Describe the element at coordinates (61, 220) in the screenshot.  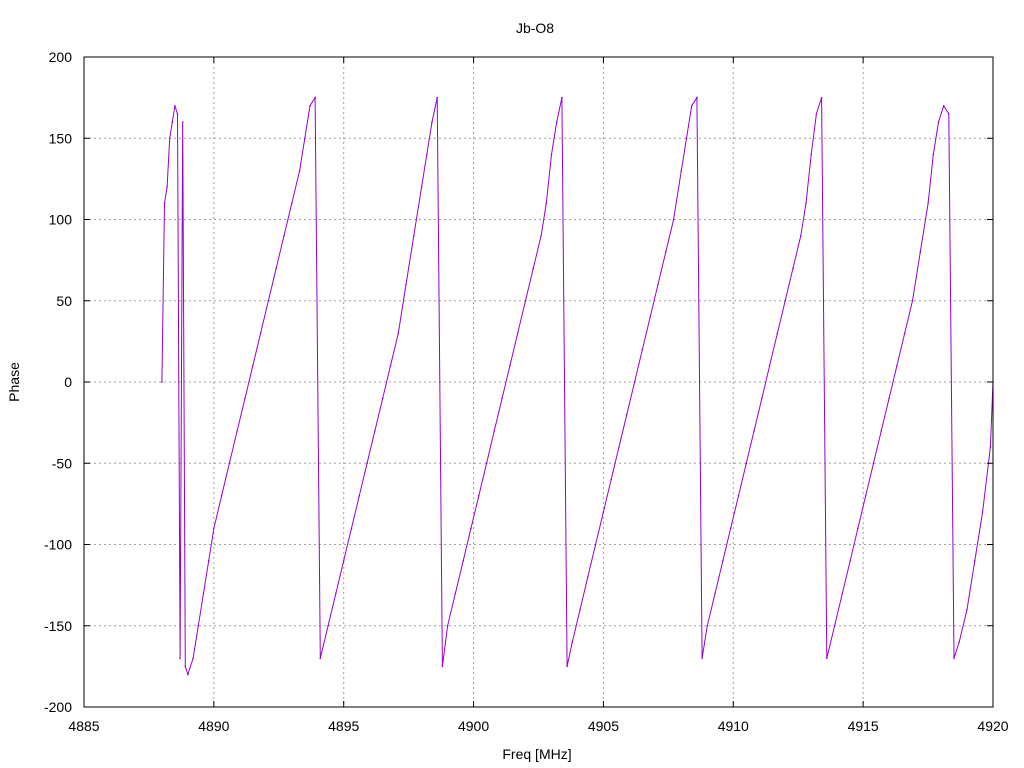
I see `y-tick-label: 100` at that location.